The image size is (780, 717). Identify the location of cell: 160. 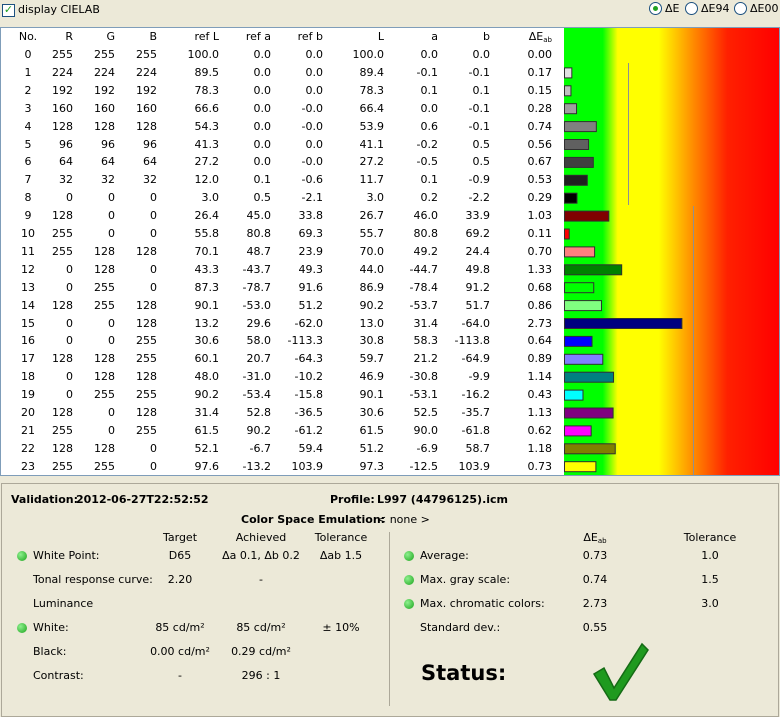
(104, 108).